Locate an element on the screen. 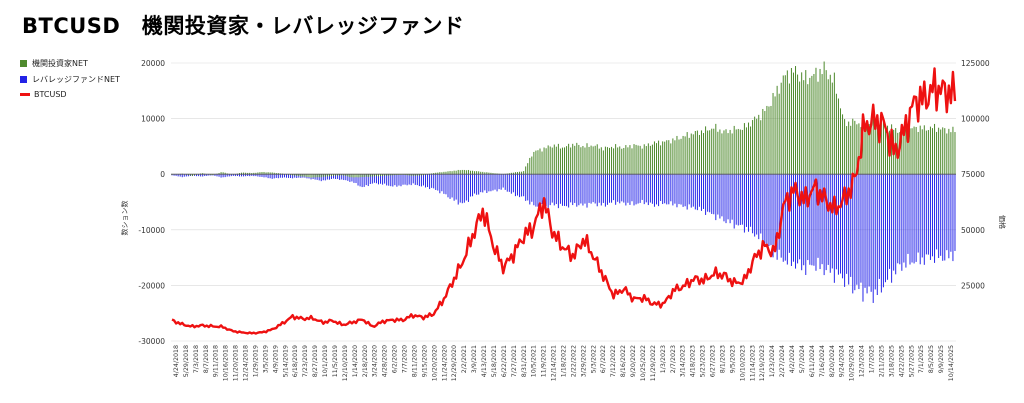 The width and height of the screenshot is (1024, 403). y-tick-label: 10000 is located at coordinates (153, 119).